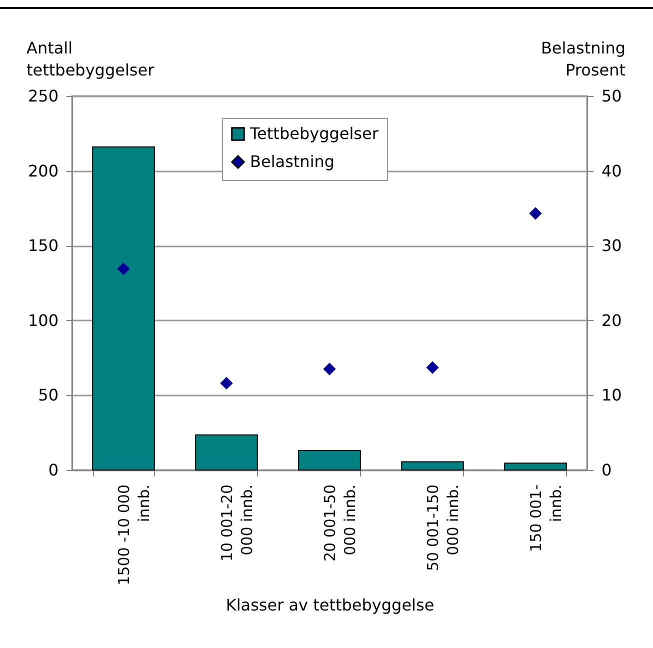  Describe the element at coordinates (340, 523) in the screenshot. I see `x-tick-label: 20 001-50 000 innb.` at that location.